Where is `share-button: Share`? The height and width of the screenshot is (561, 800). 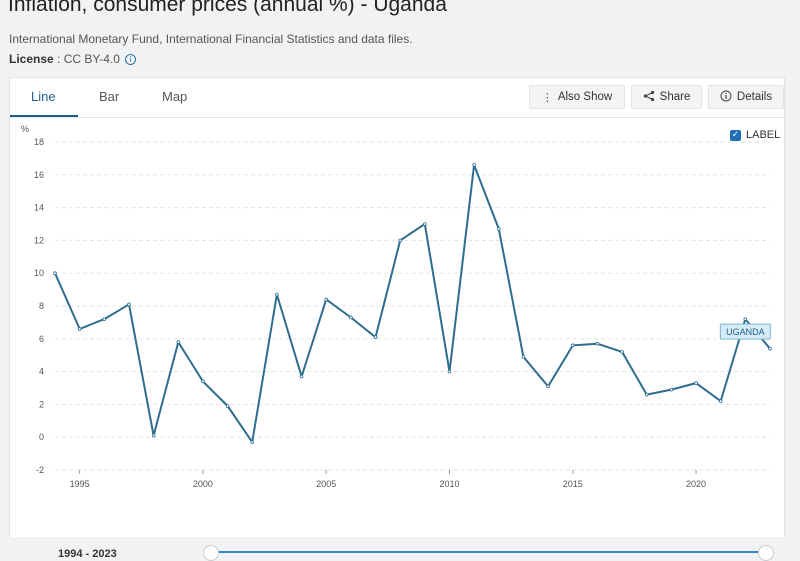
share-button: Share is located at coordinates (666, 97).